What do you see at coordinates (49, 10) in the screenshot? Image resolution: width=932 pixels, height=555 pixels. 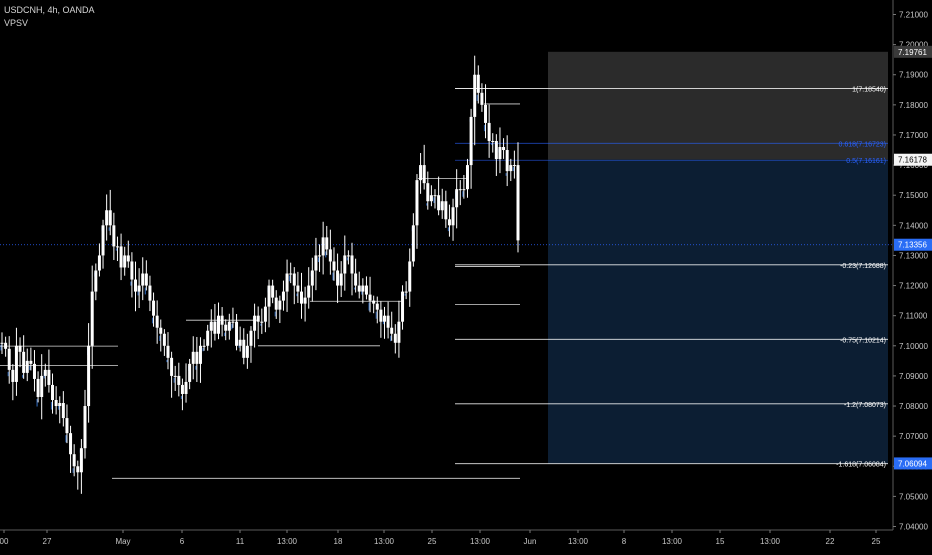 I see `symbol-label: USDCNH, 4h, OANDA` at bounding box center [49, 10].